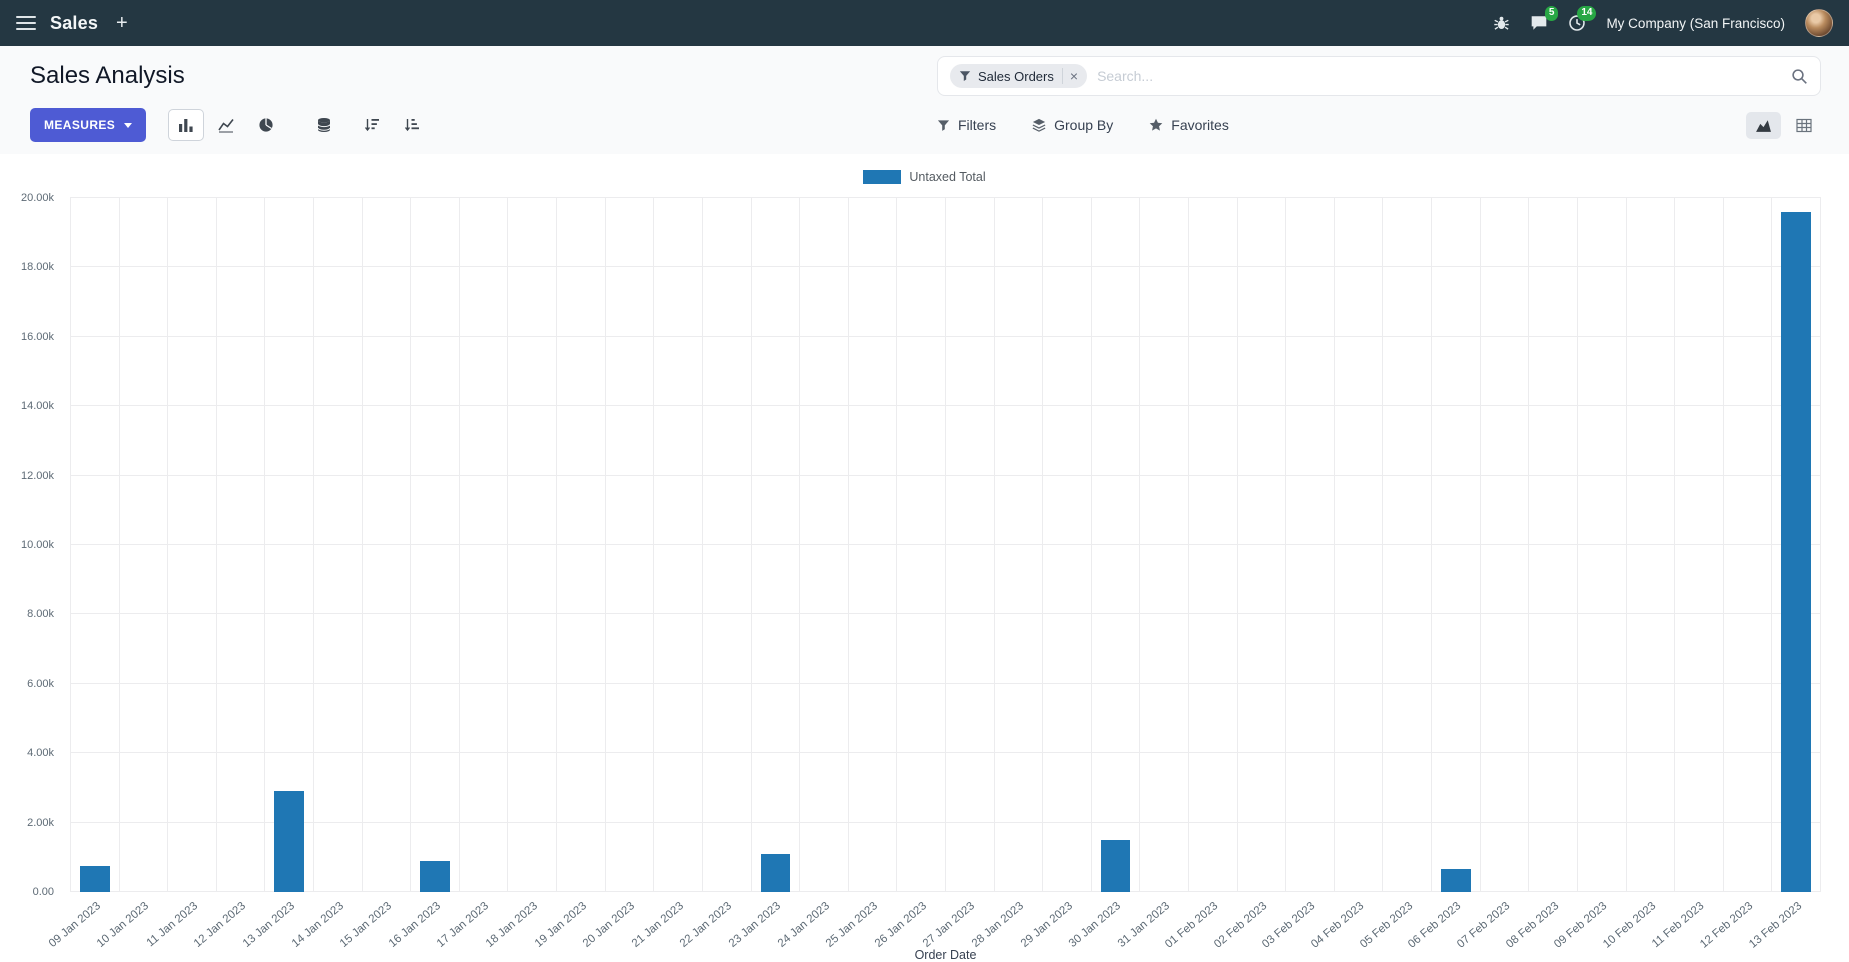 This screenshot has width=1849, height=962. I want to click on y-tick-label: 20.00k, so click(37, 198).